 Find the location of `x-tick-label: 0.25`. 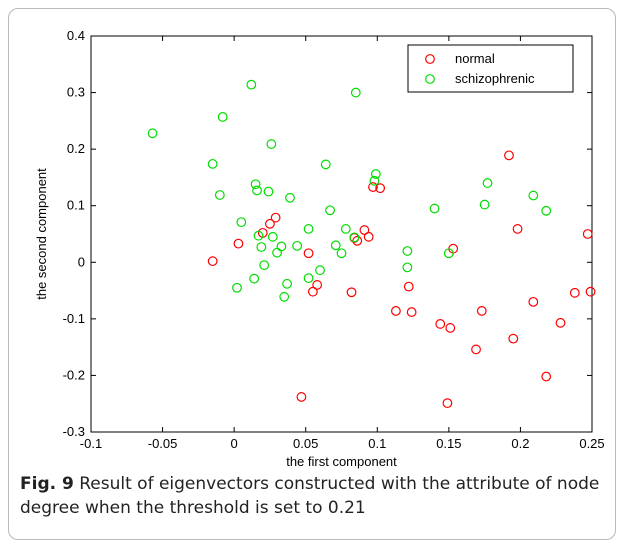

x-tick-label: 0.25 is located at coordinates (591, 443).